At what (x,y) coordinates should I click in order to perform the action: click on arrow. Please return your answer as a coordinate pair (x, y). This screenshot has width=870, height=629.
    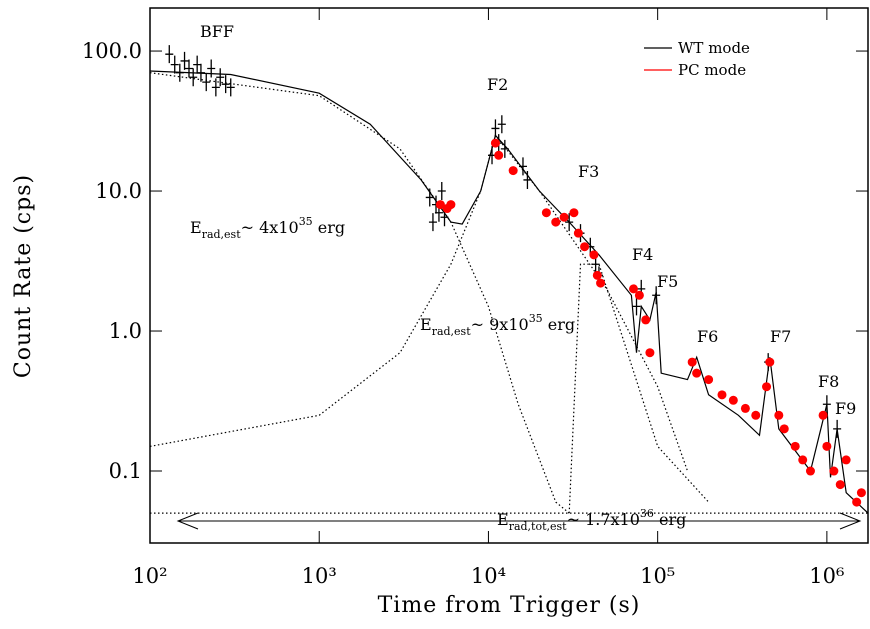
    Looking at the image, I should click on (519, 521).